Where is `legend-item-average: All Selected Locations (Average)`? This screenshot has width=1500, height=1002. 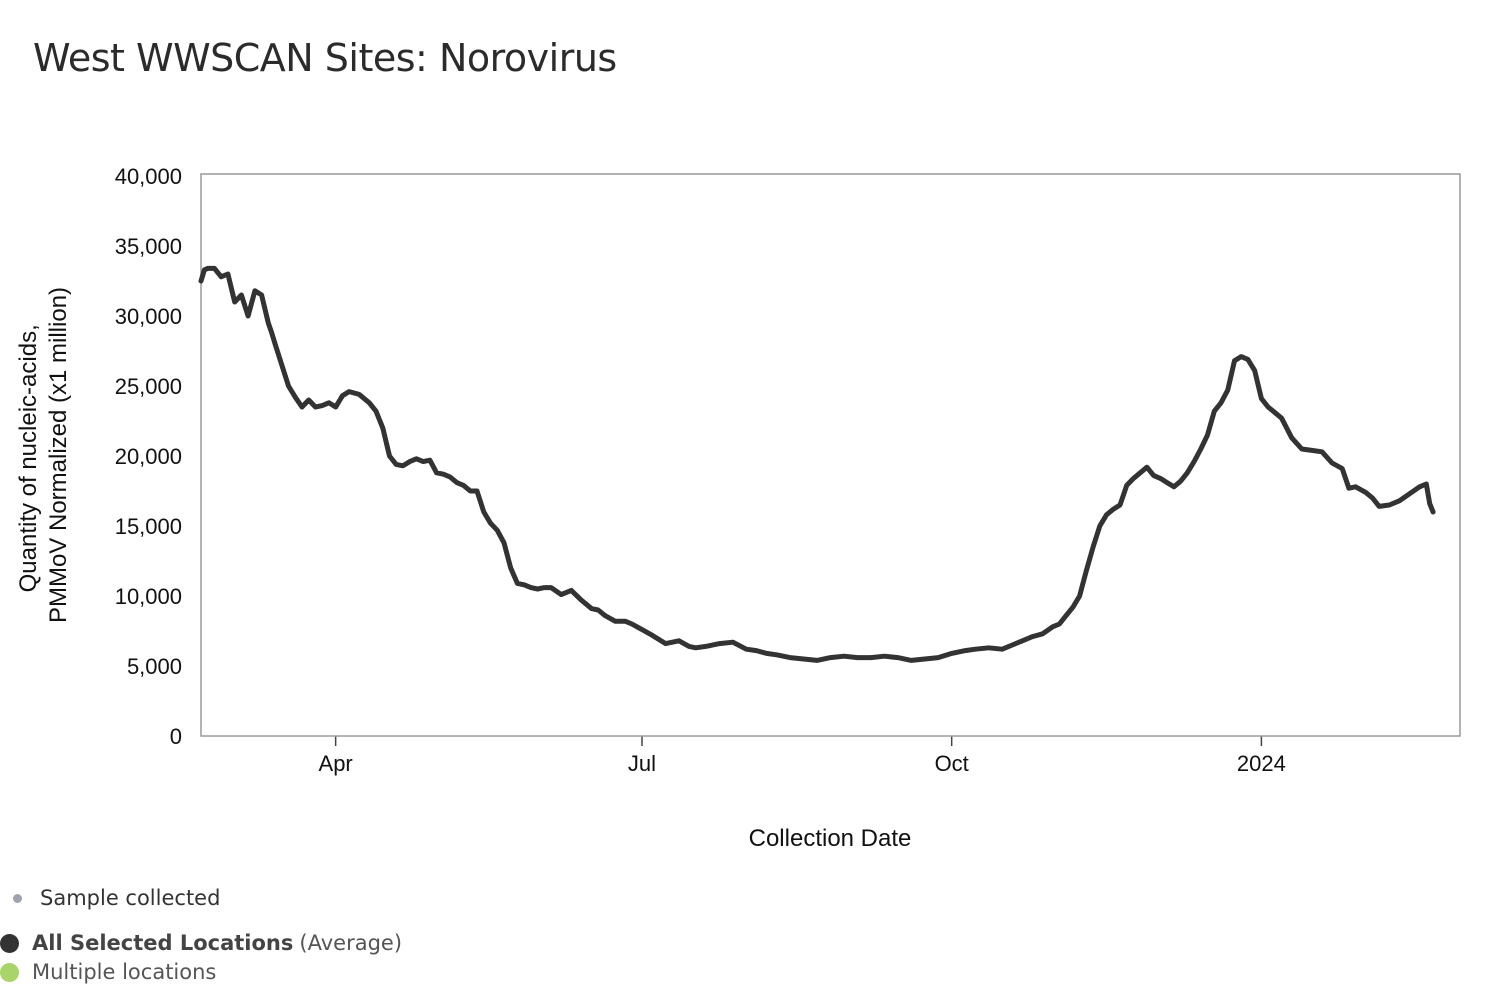
legend-item-average: All Selected Locations (Average) is located at coordinates (201, 943).